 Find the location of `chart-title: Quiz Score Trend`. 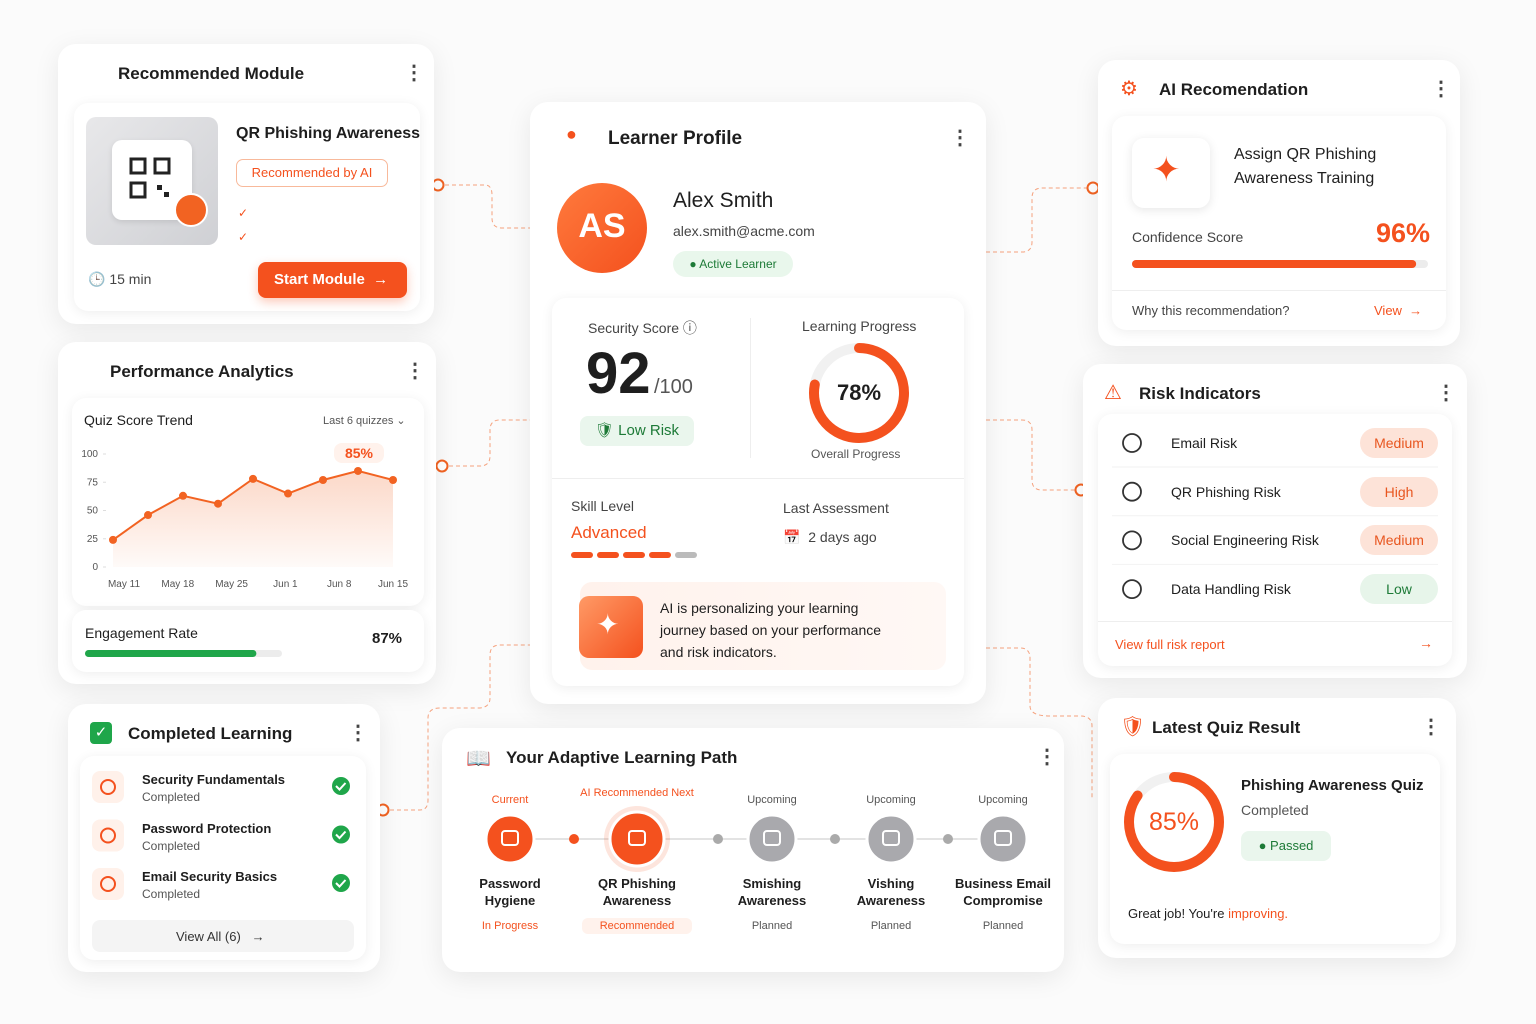

chart-title: Quiz Score Trend is located at coordinates (138, 420).